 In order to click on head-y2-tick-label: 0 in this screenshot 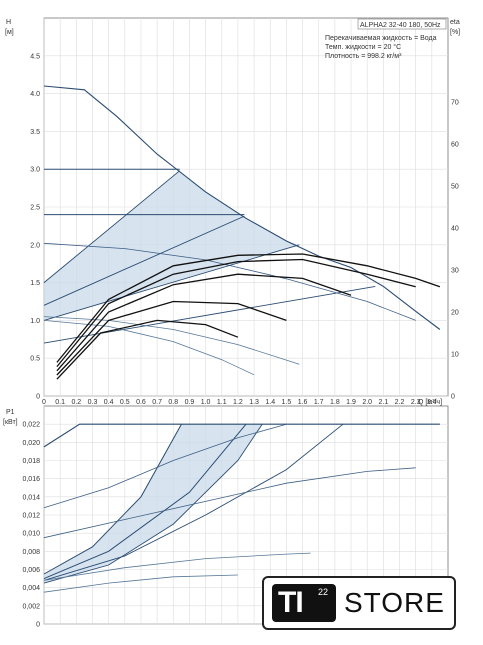, I will do `click(453, 397)`.